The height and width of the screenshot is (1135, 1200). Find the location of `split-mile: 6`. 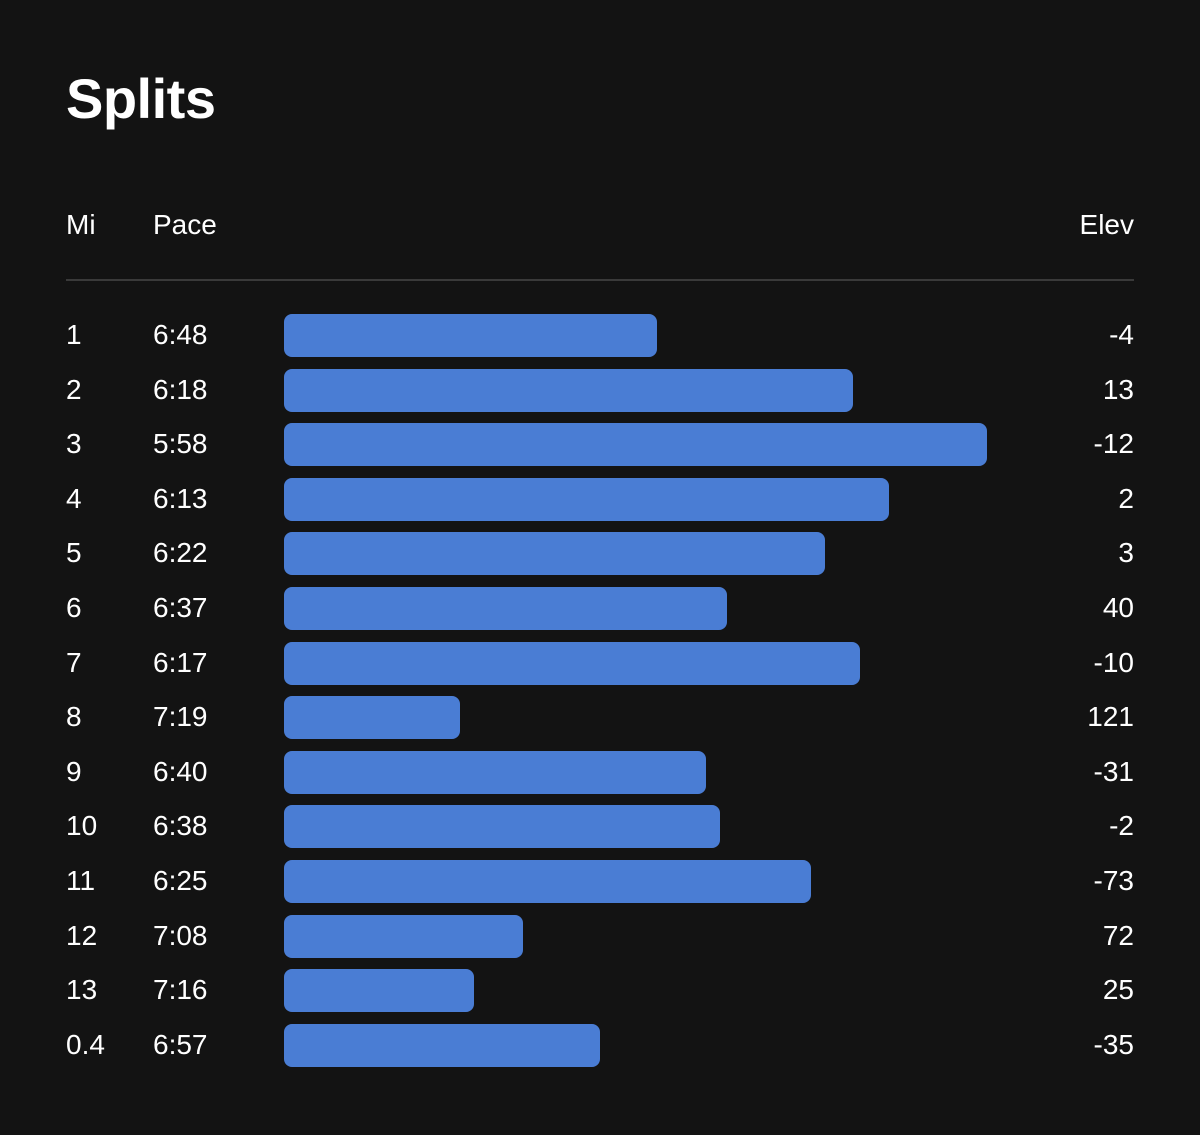

split-mile: 6 is located at coordinates (74, 607).